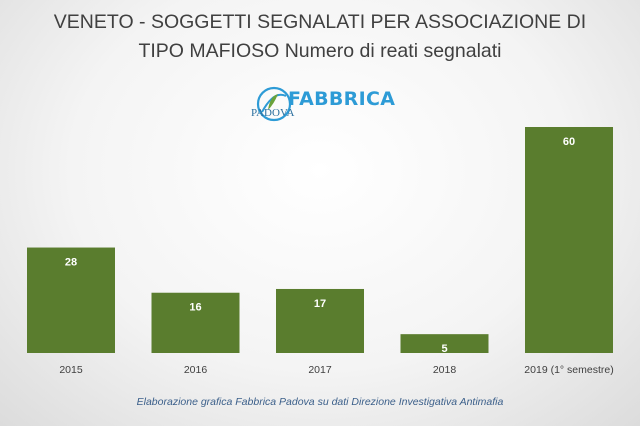 The image size is (640, 426). What do you see at coordinates (320, 370) in the screenshot?
I see `x-tick-label-2017: 2017` at bounding box center [320, 370].